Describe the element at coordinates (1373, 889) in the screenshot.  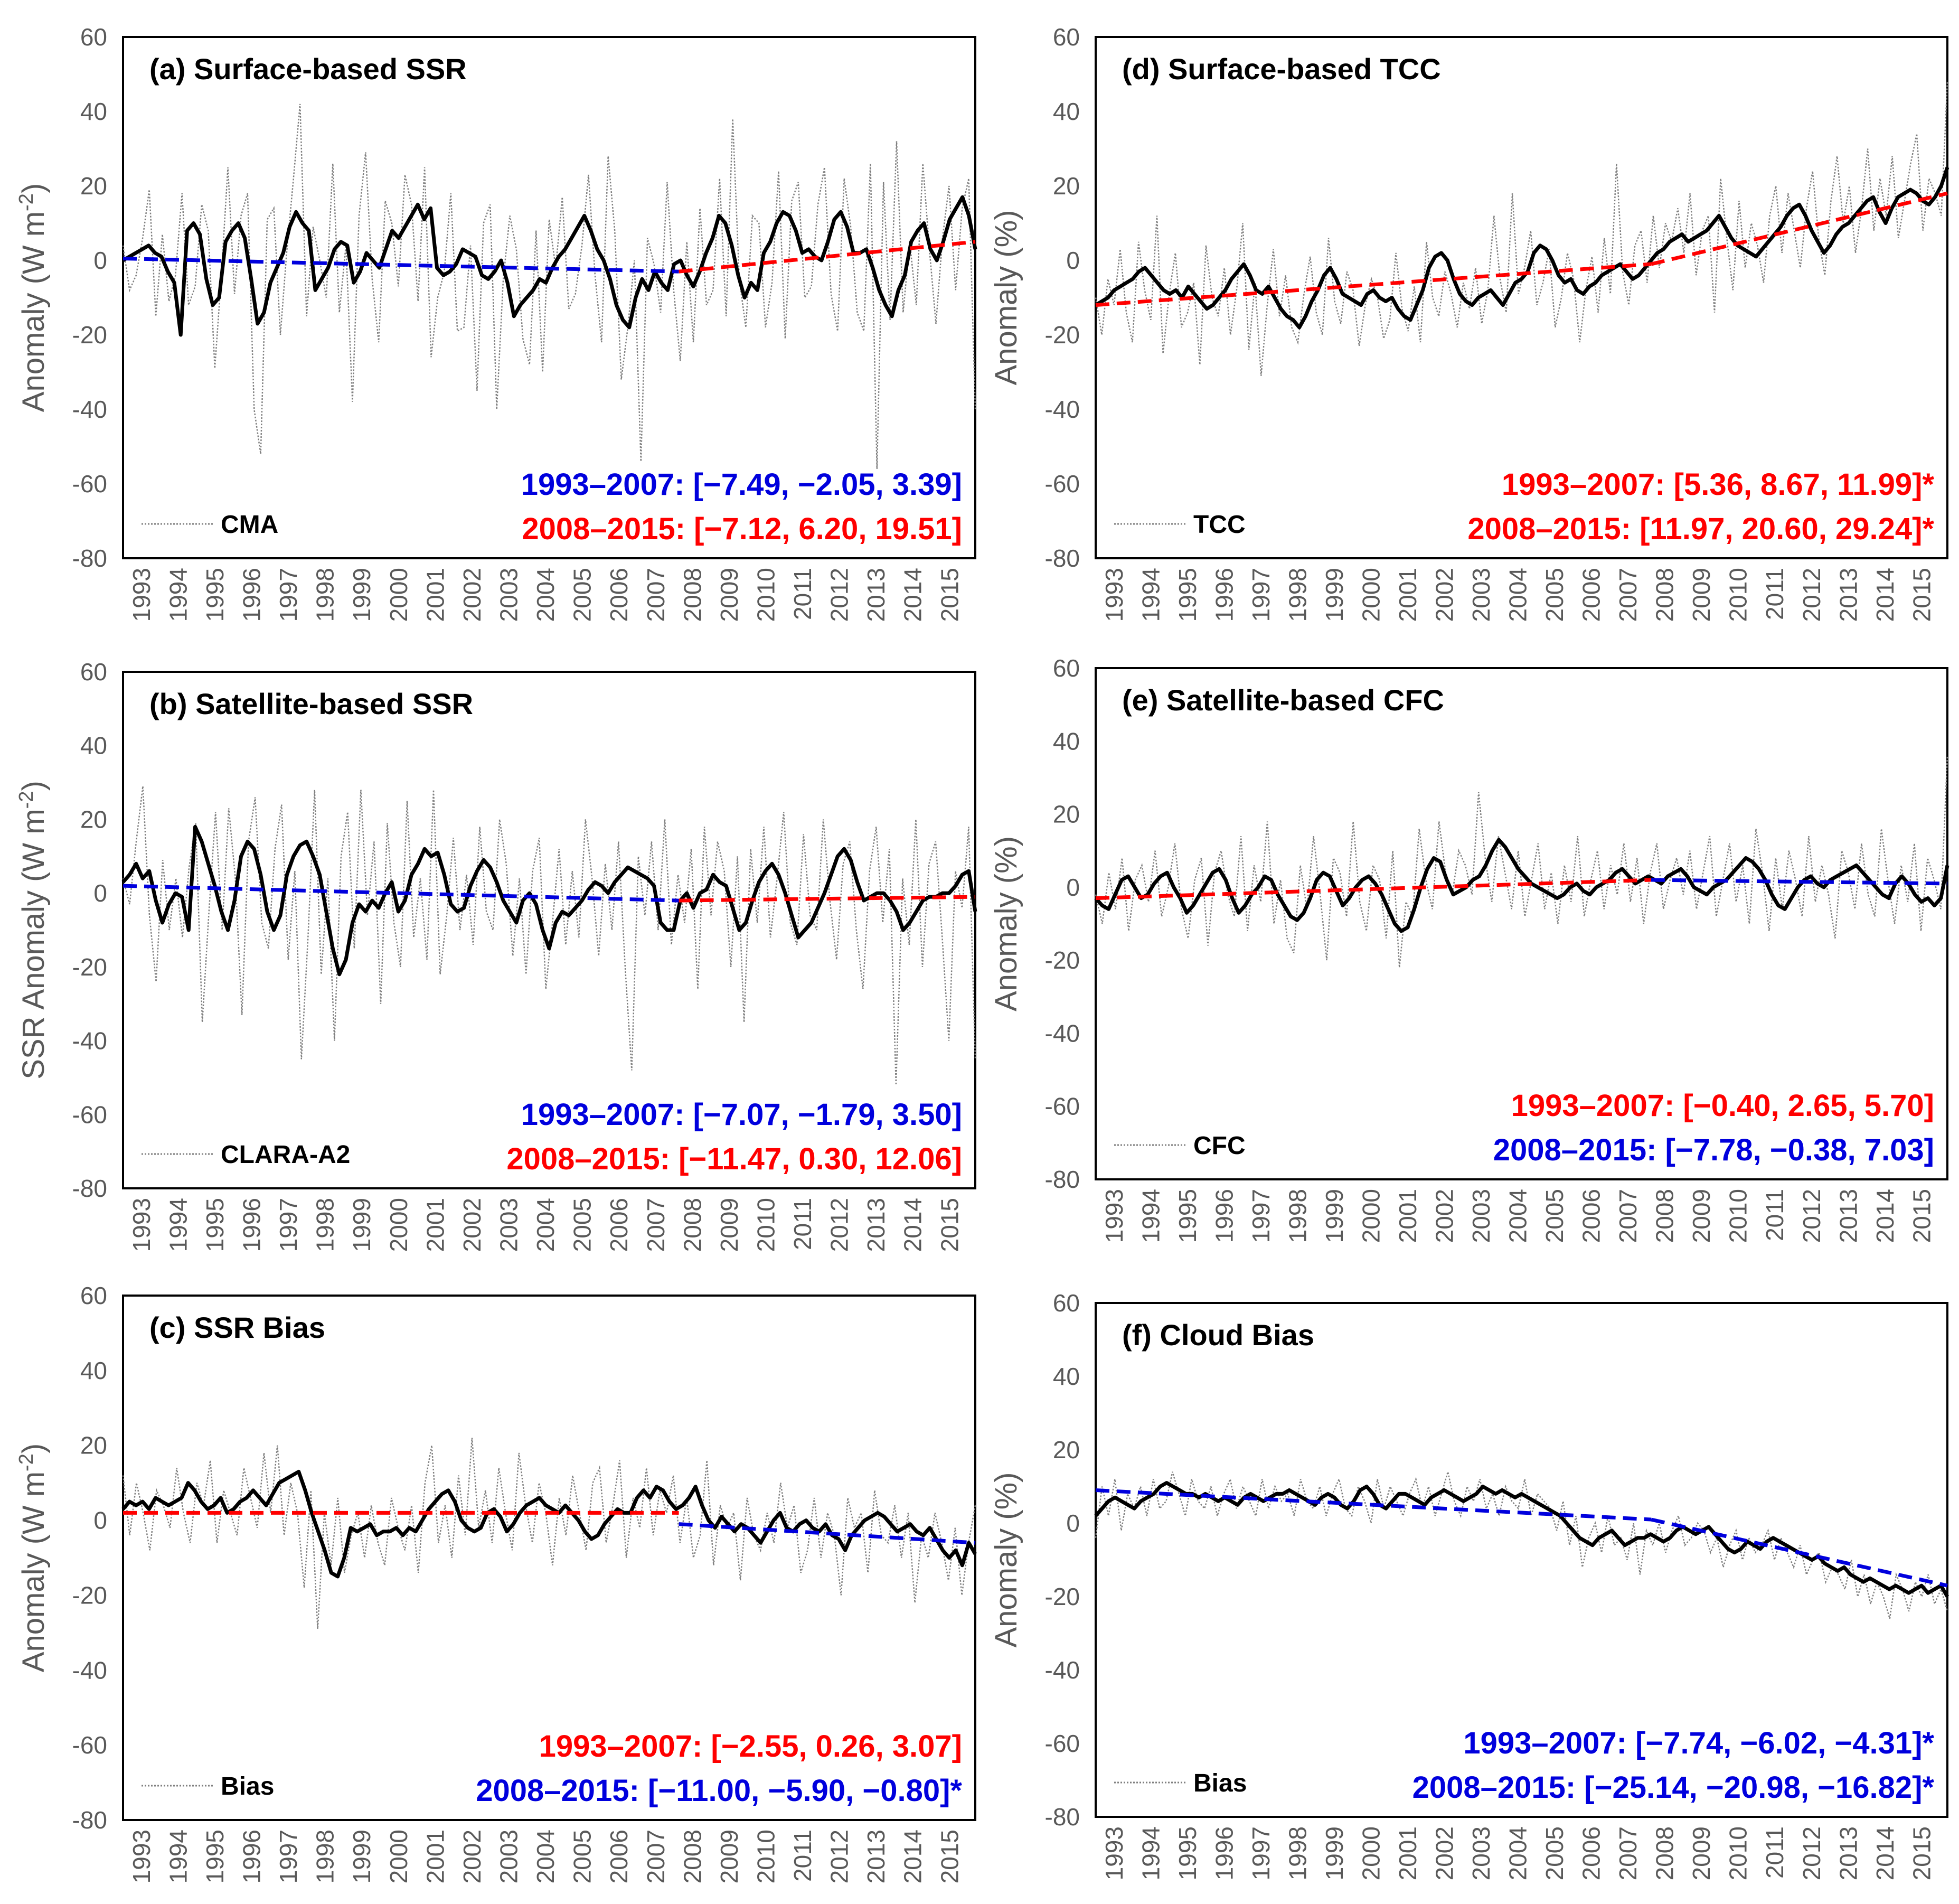
I see `trend-line-1993-2007` at that location.